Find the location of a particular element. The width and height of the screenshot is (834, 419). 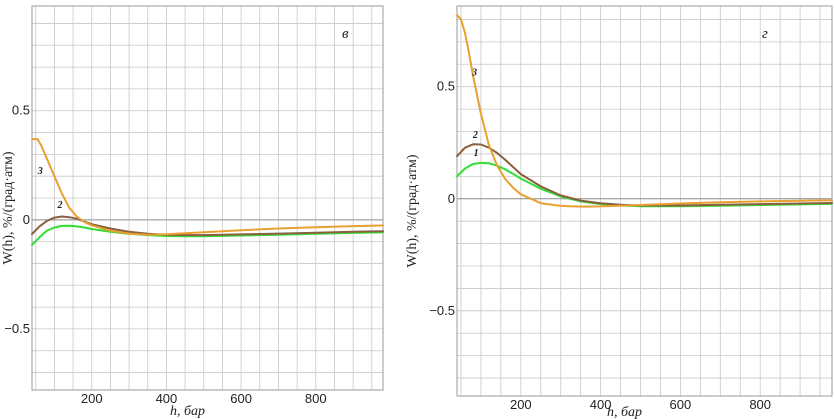

panel-letter: в is located at coordinates (345, 34).